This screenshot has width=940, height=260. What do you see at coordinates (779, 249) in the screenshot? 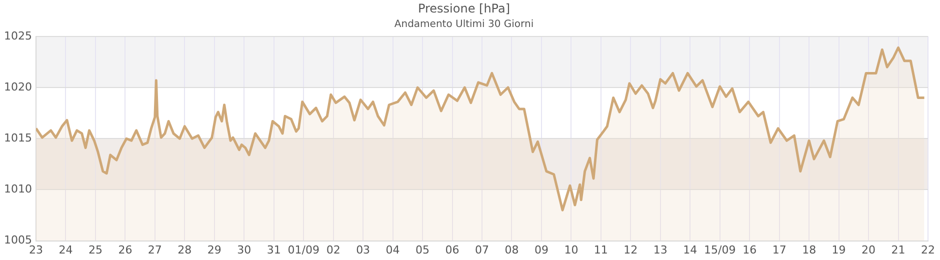
I see `x-tick-label: 17` at bounding box center [779, 249].